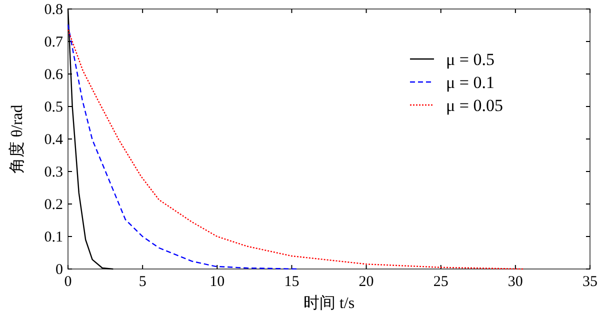  I want to click on y-tick-label: 0.6, so click(54, 75).